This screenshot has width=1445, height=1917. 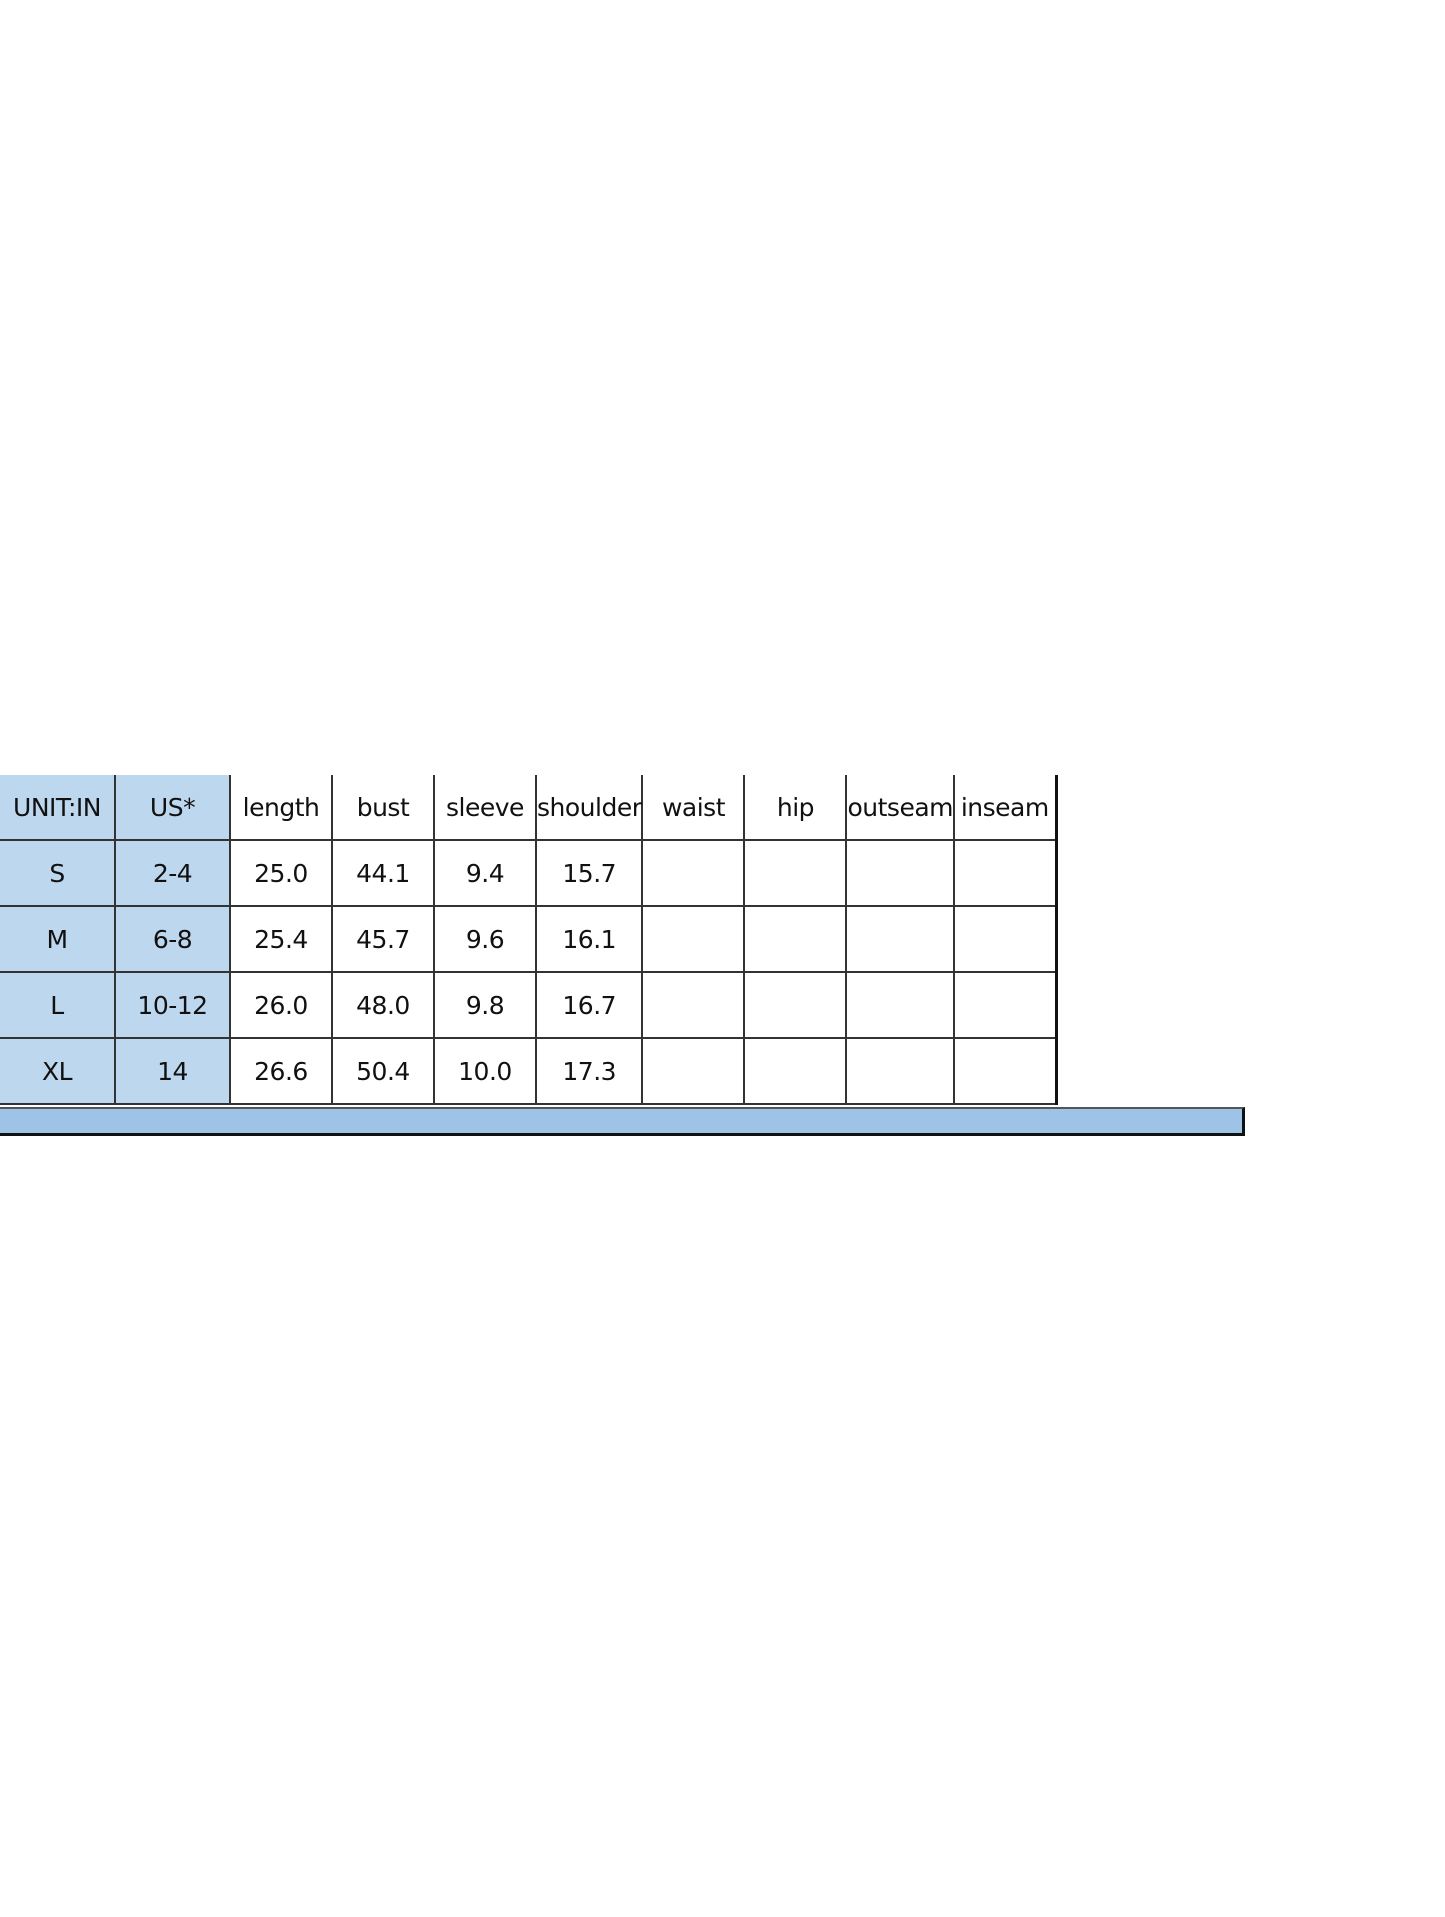 I want to click on column-header: shoulder, so click(x=589, y=808).